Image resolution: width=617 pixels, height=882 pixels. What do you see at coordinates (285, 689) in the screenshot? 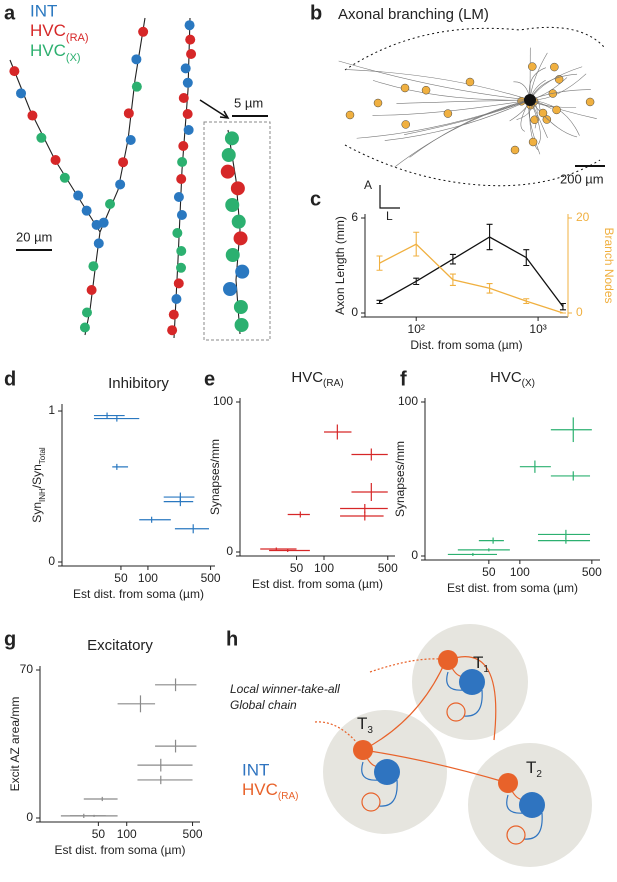
I see `h-label: Local winner-take-all` at bounding box center [285, 689].